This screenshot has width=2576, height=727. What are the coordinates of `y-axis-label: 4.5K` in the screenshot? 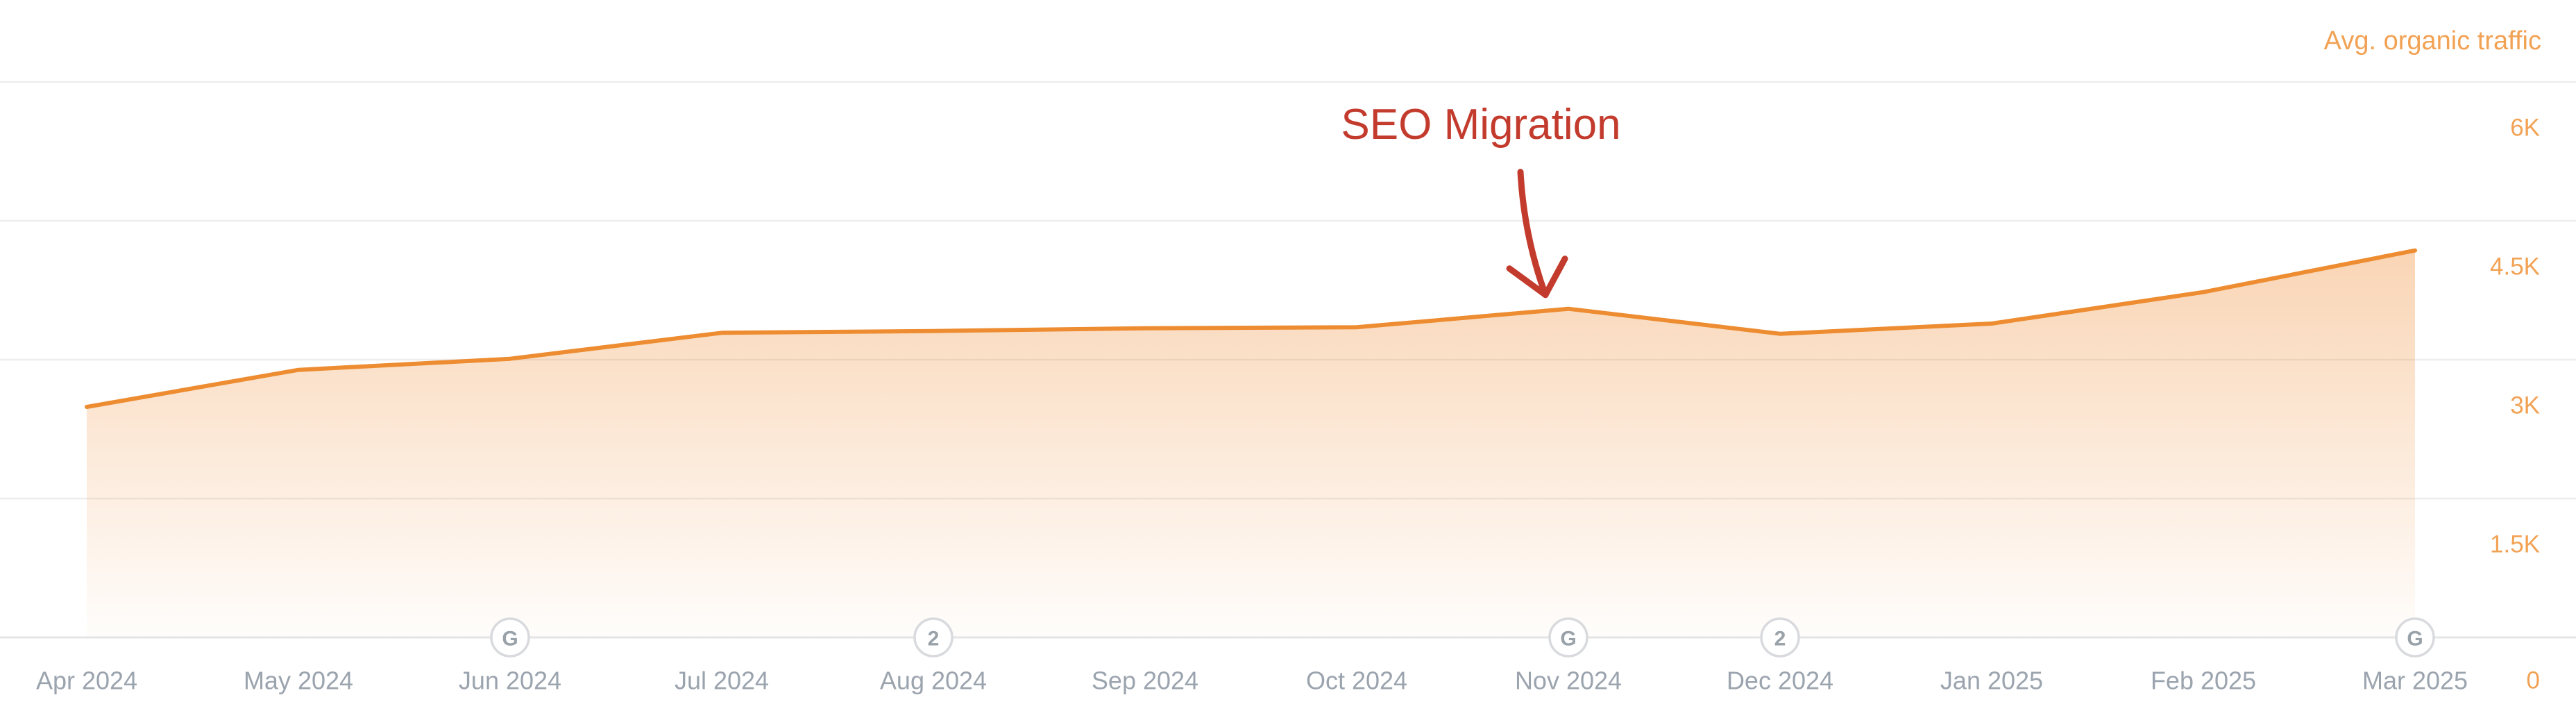 It's located at (2515, 267).